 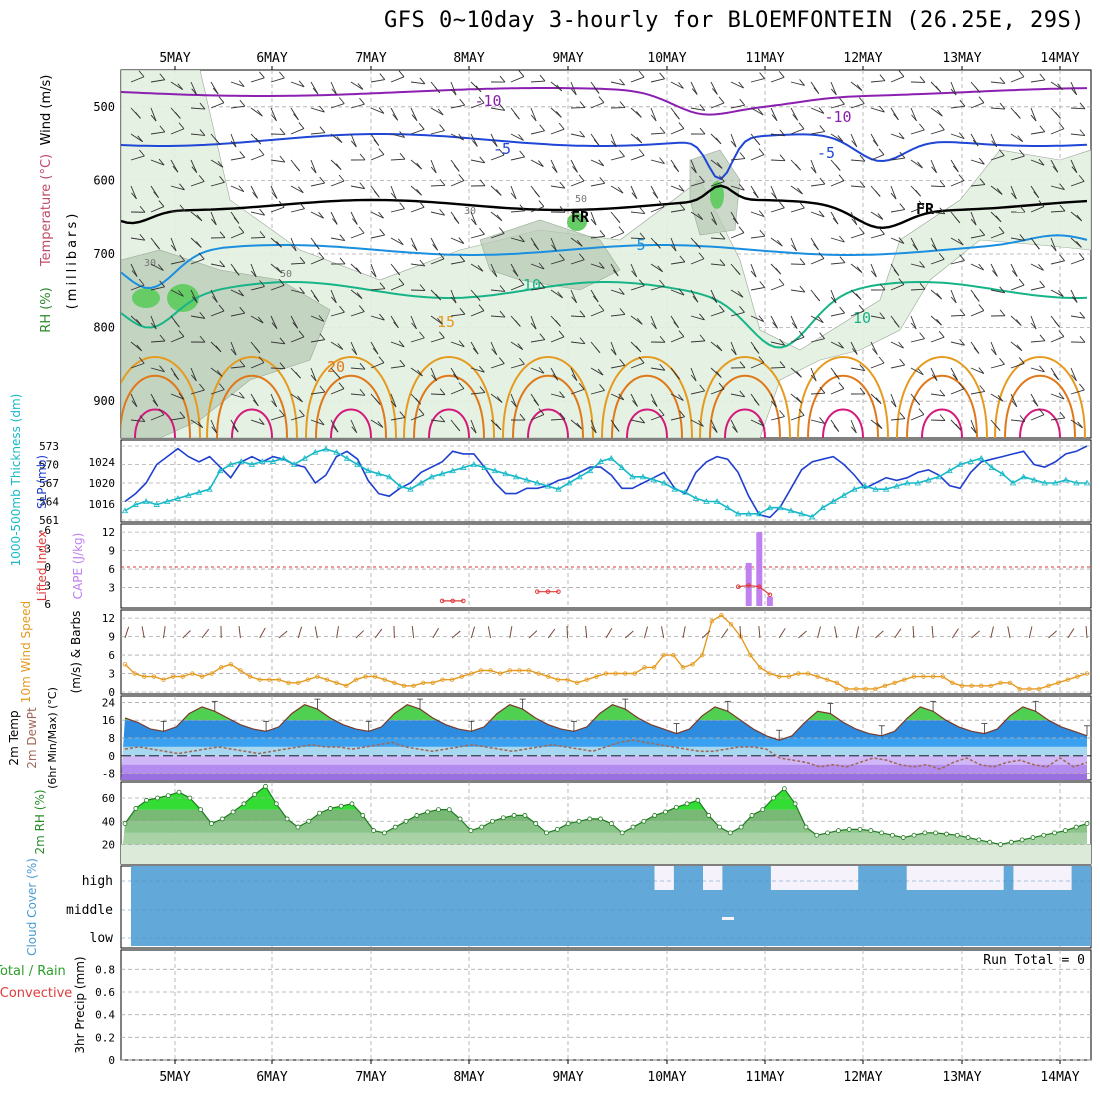 I want to click on lifted-index-line, so click(x=754, y=590).